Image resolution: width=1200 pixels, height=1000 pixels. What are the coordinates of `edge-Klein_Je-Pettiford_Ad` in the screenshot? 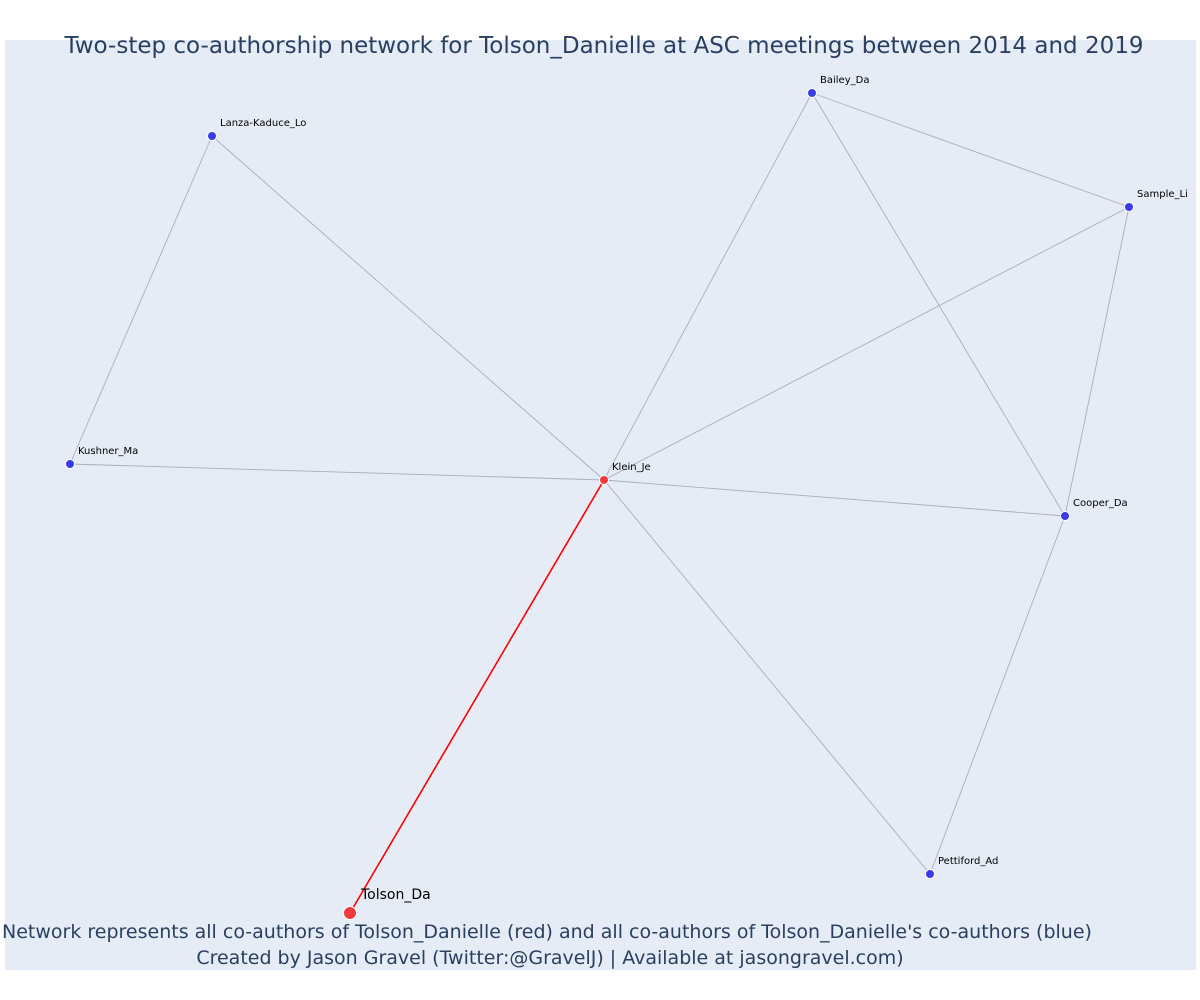 It's located at (767, 677).